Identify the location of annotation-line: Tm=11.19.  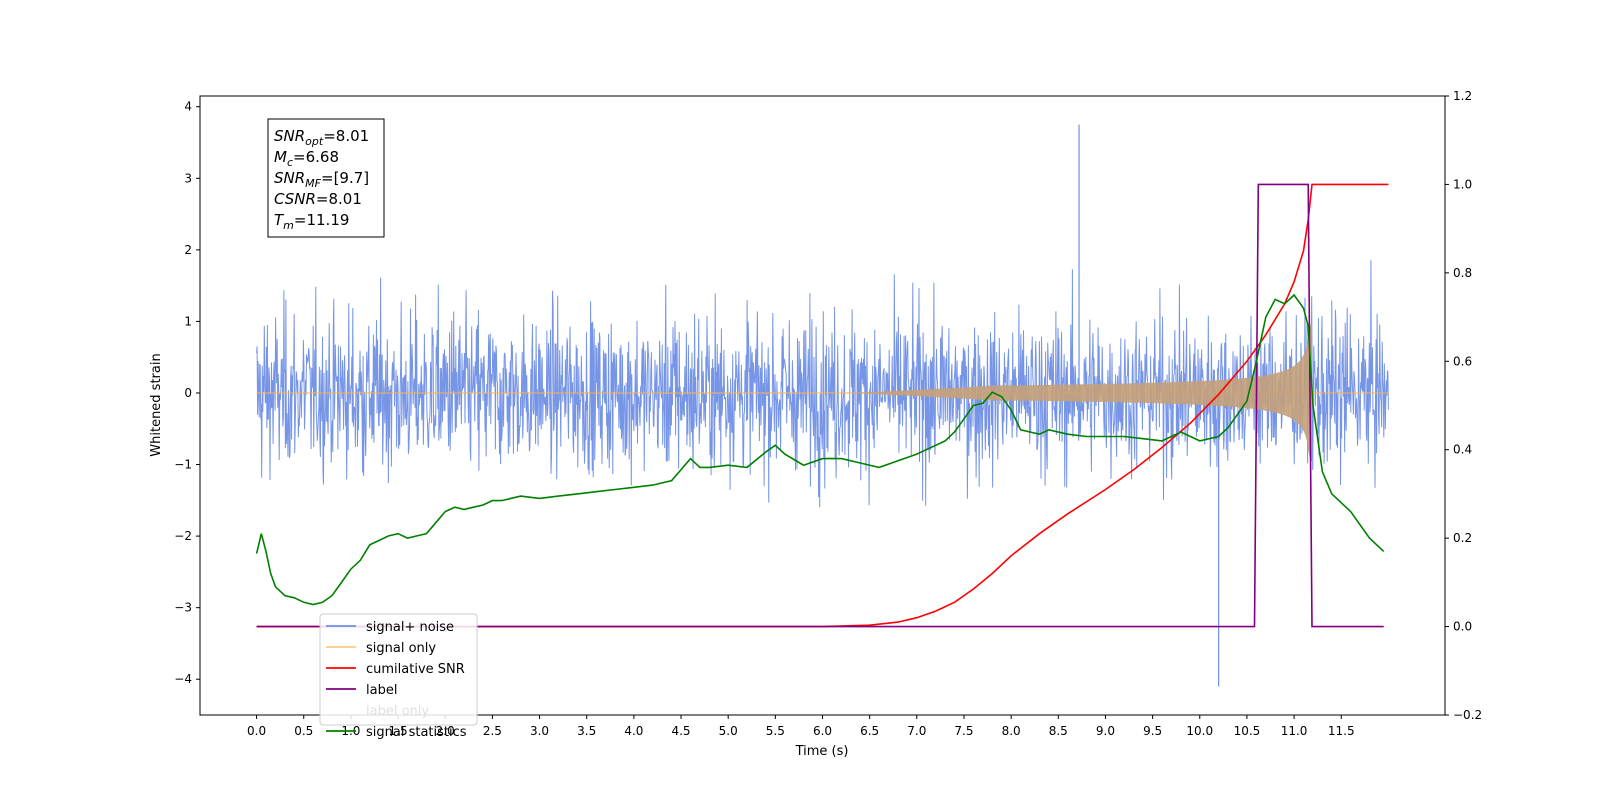
(311, 221).